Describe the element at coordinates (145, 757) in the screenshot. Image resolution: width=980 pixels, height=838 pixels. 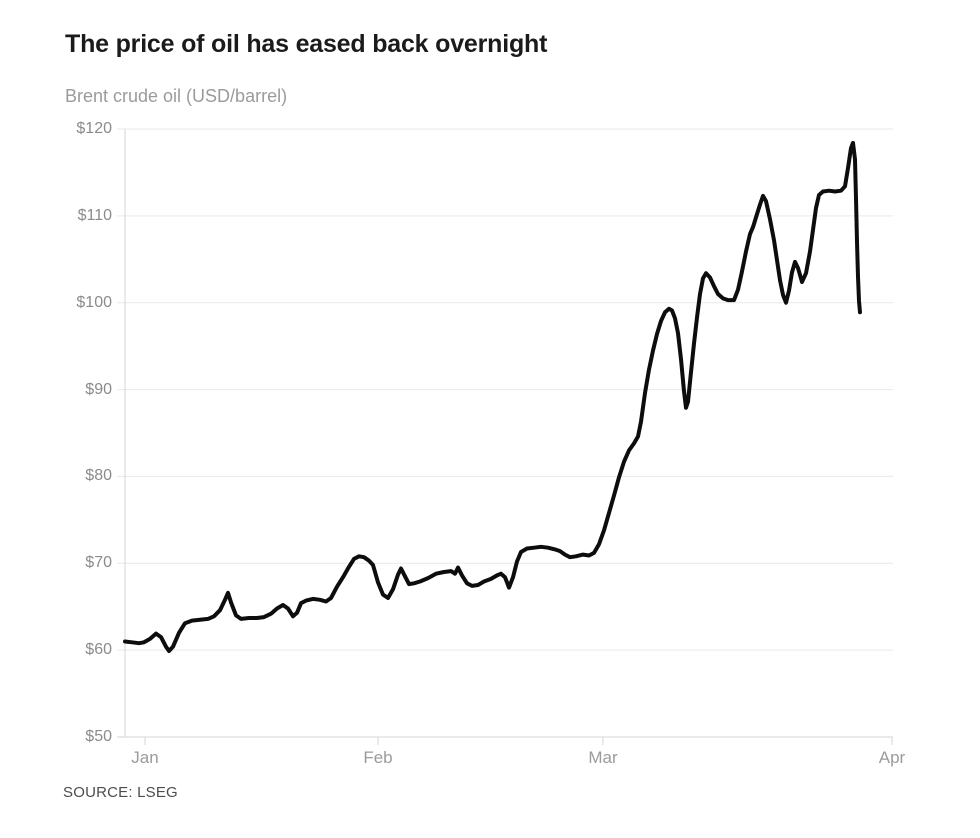
I see `x-axis-label: Jan` at that location.